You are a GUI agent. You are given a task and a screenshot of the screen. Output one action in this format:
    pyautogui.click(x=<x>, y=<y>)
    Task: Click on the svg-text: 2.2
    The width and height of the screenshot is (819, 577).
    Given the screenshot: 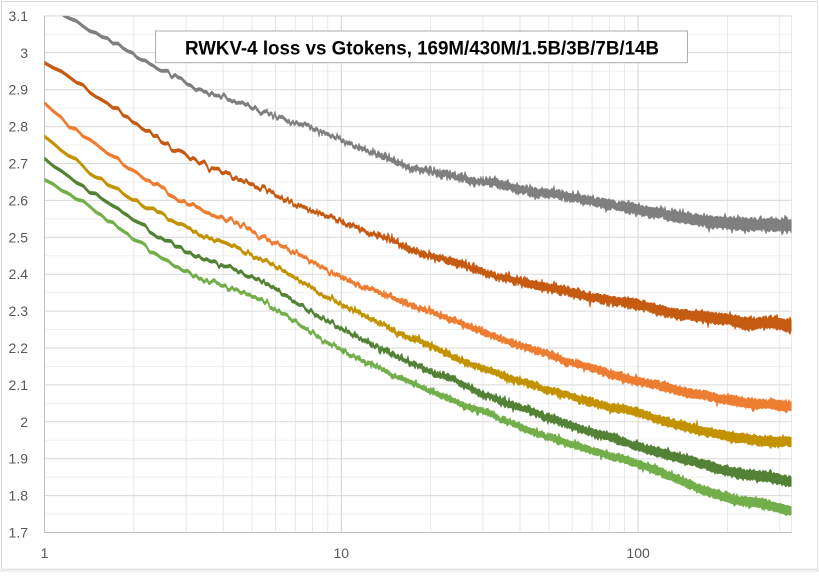 What is the action you would take?
    pyautogui.click(x=19, y=348)
    